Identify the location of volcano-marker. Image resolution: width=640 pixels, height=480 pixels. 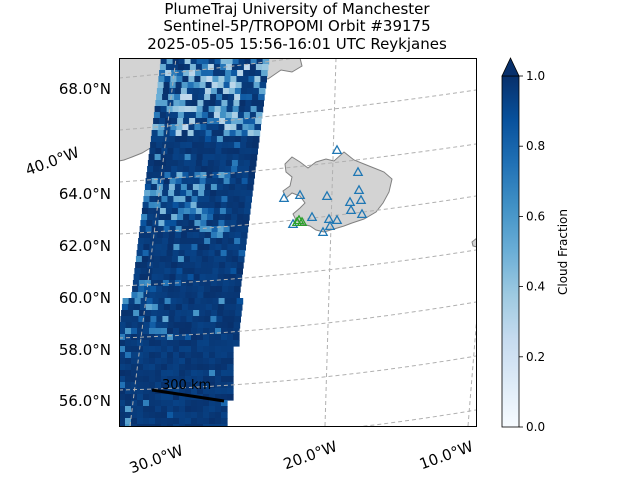
(323, 231).